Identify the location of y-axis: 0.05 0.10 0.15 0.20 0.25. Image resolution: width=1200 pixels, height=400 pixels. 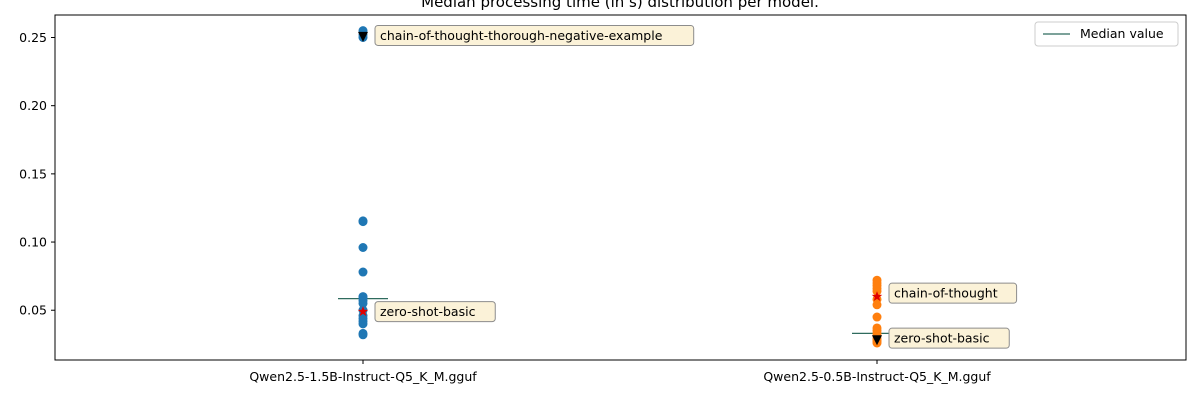
(37, 174).